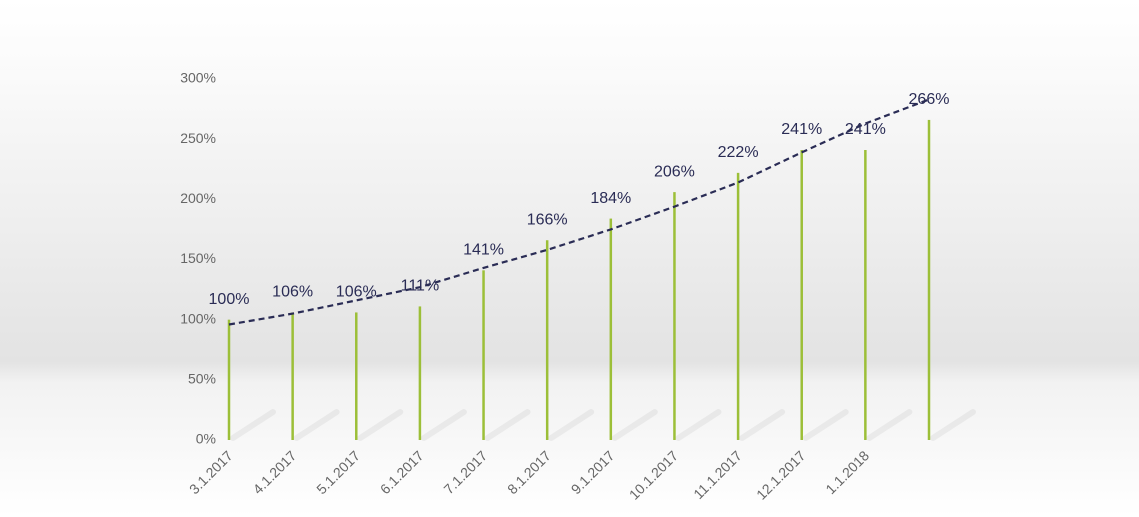 The width and height of the screenshot is (1139, 517). Describe the element at coordinates (198, 78) in the screenshot. I see `y-tick-label: 300%` at that location.